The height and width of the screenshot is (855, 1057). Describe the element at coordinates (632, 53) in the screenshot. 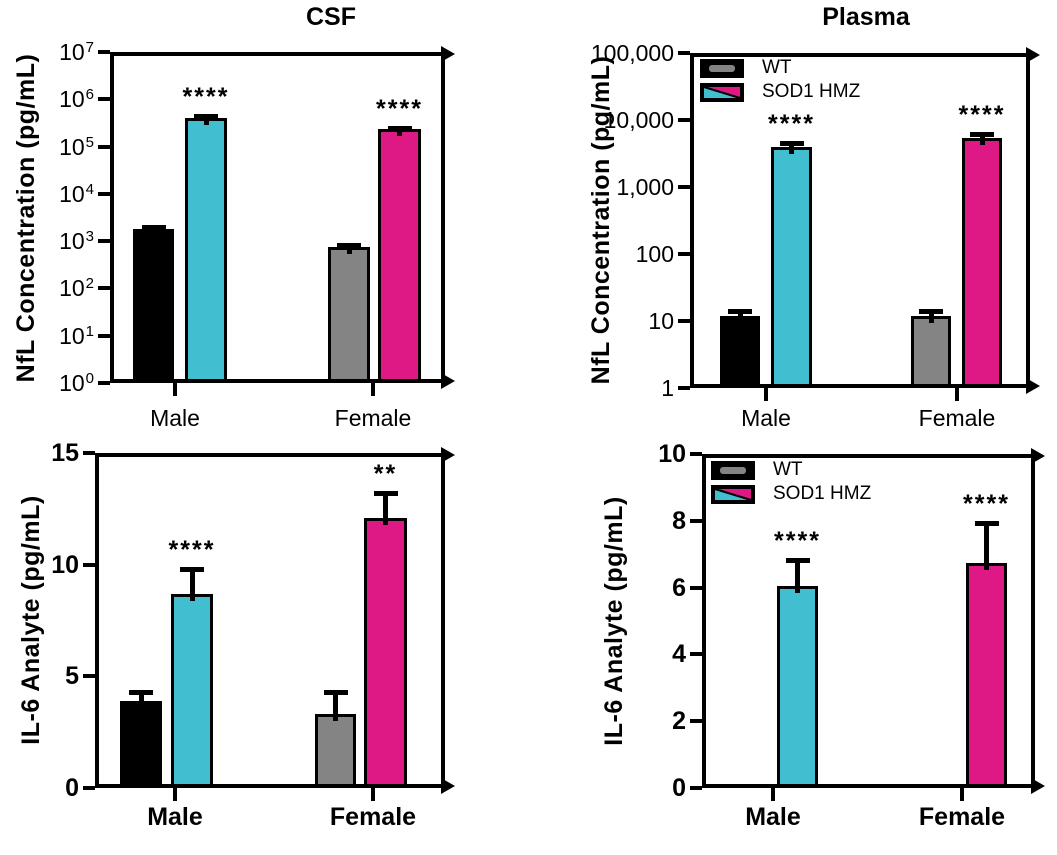

I see `y-tick-label: 100,000` at that location.